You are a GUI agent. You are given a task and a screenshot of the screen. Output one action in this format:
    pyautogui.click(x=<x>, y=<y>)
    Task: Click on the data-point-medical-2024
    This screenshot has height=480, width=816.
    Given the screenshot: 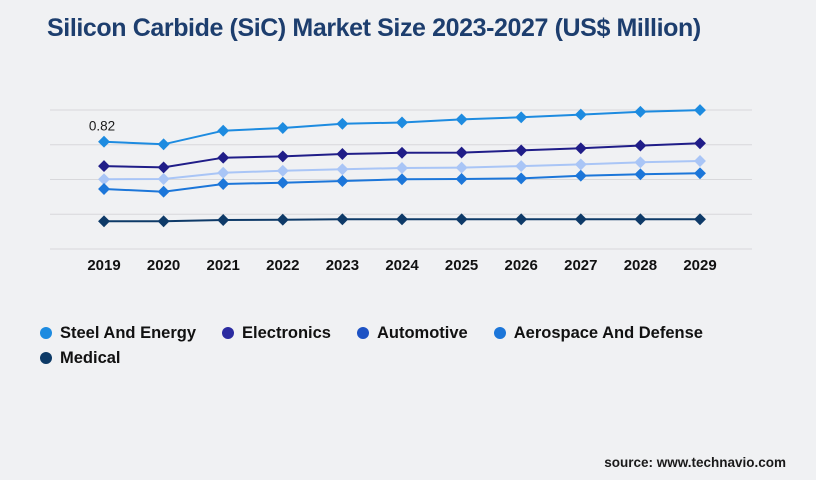 What is the action you would take?
    pyautogui.click(x=402, y=219)
    